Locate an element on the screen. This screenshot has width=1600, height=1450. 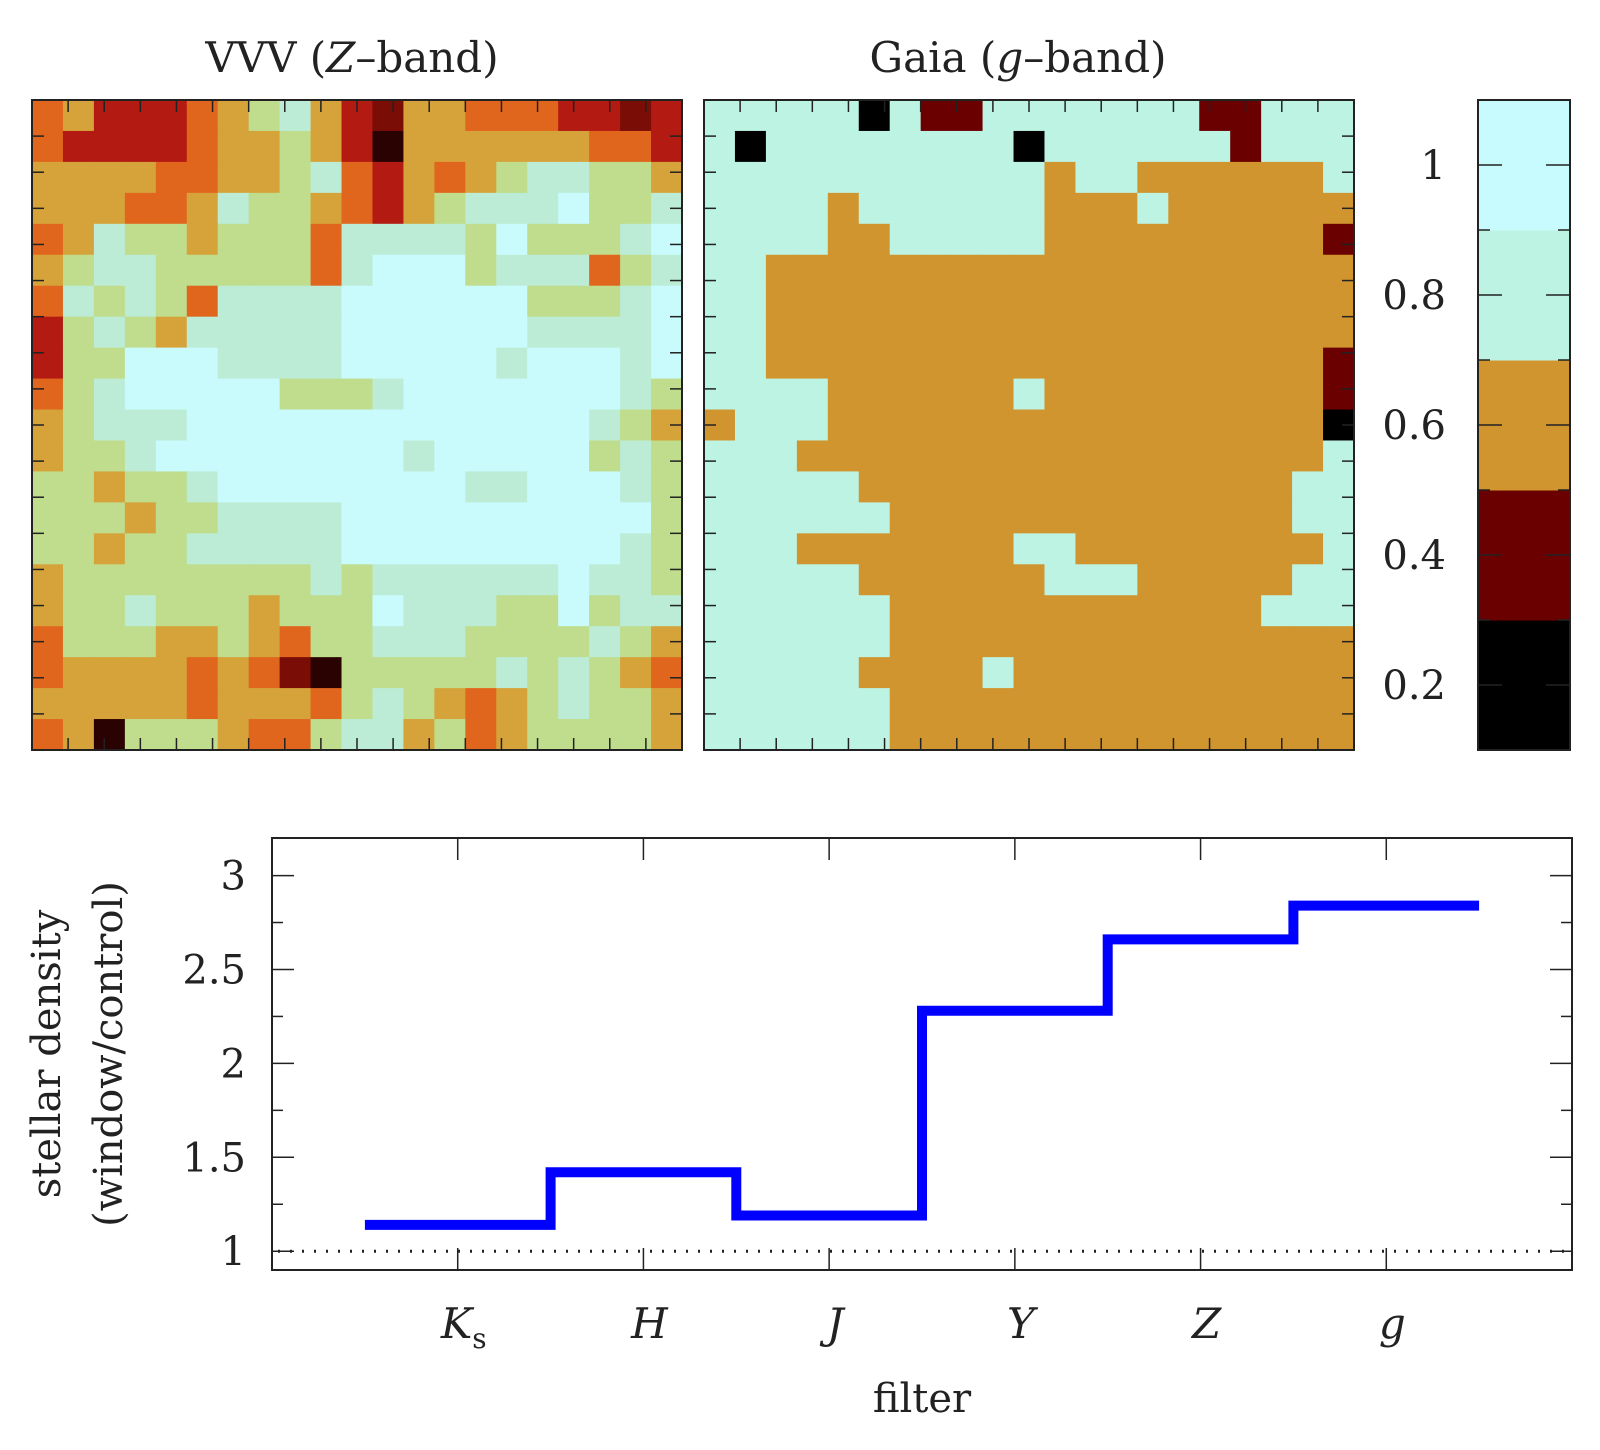
x-category-label: J is located at coordinates (832, 1323).